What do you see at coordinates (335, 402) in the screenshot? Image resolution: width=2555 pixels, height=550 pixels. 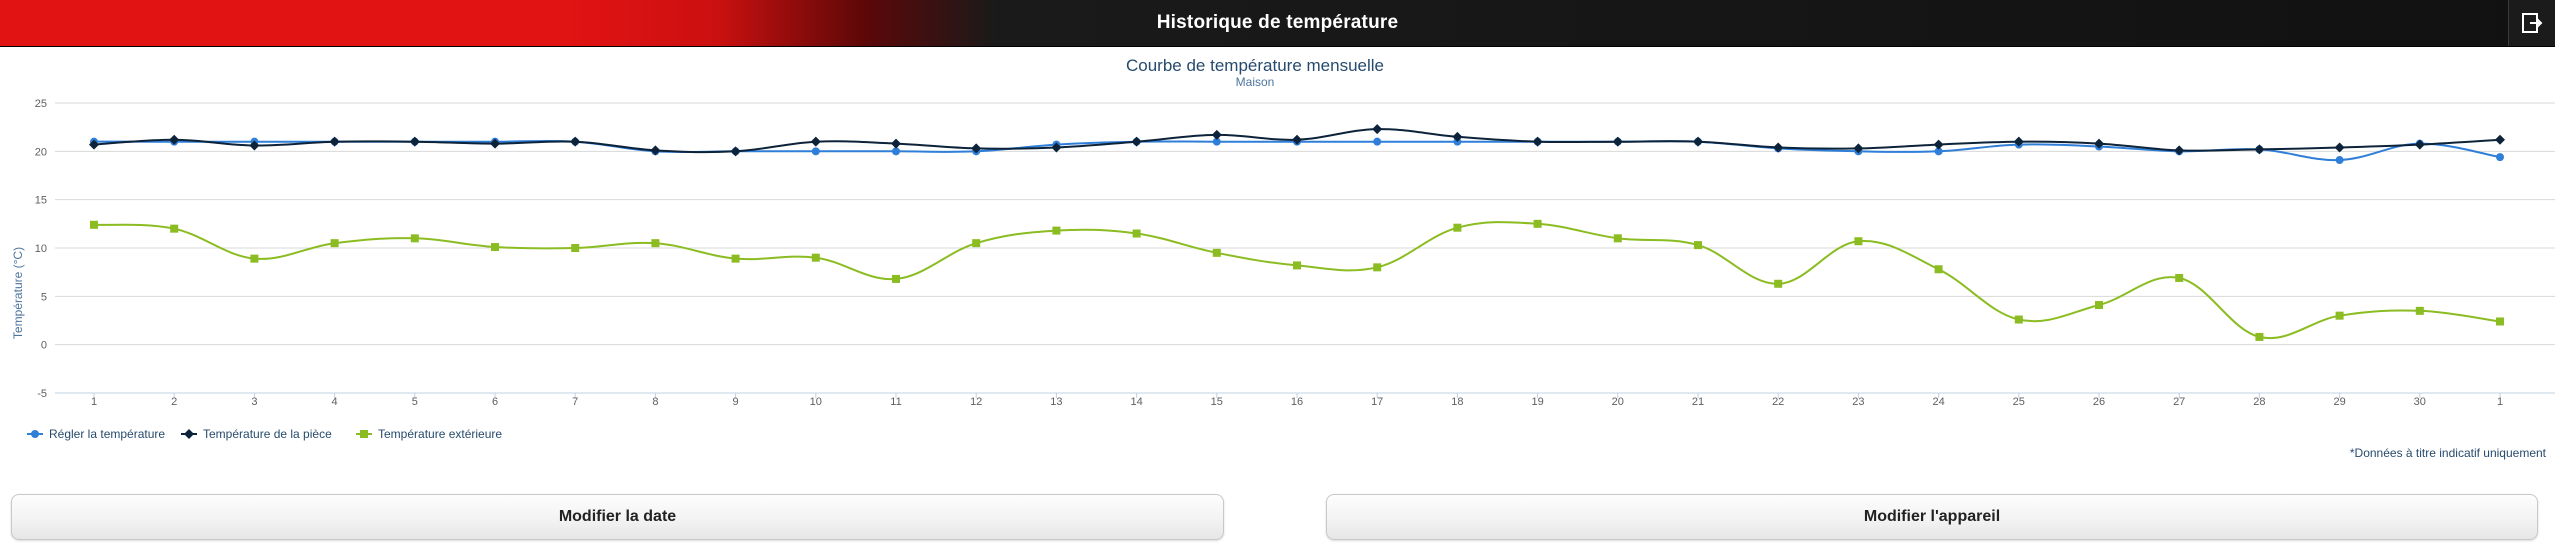 I see `x-tick-label: 4` at bounding box center [335, 402].